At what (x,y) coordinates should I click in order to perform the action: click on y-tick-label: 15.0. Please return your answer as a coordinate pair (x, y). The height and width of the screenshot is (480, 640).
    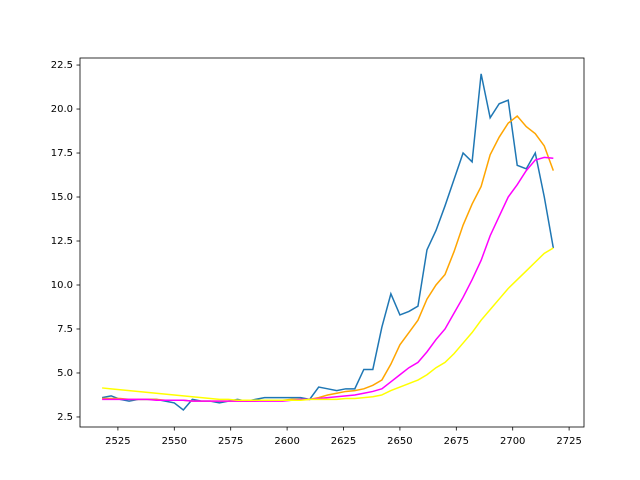
    Looking at the image, I should click on (62, 197).